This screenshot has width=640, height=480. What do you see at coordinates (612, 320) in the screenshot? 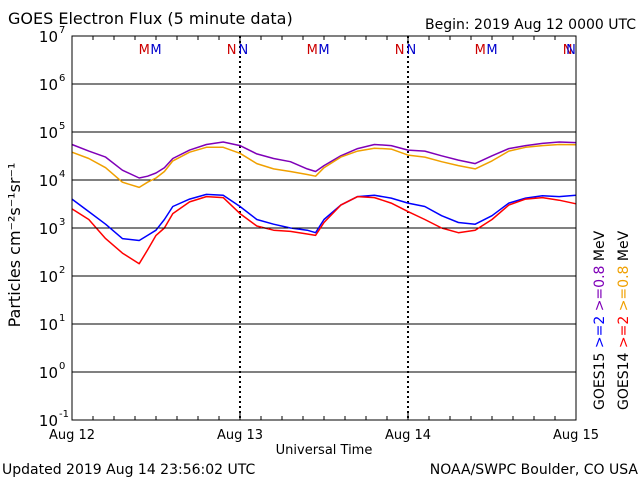
I see `legend: GOES15 >=2 >=0.8 MeV GOES14 >=2 >=0.8 MeV` at bounding box center [612, 320].